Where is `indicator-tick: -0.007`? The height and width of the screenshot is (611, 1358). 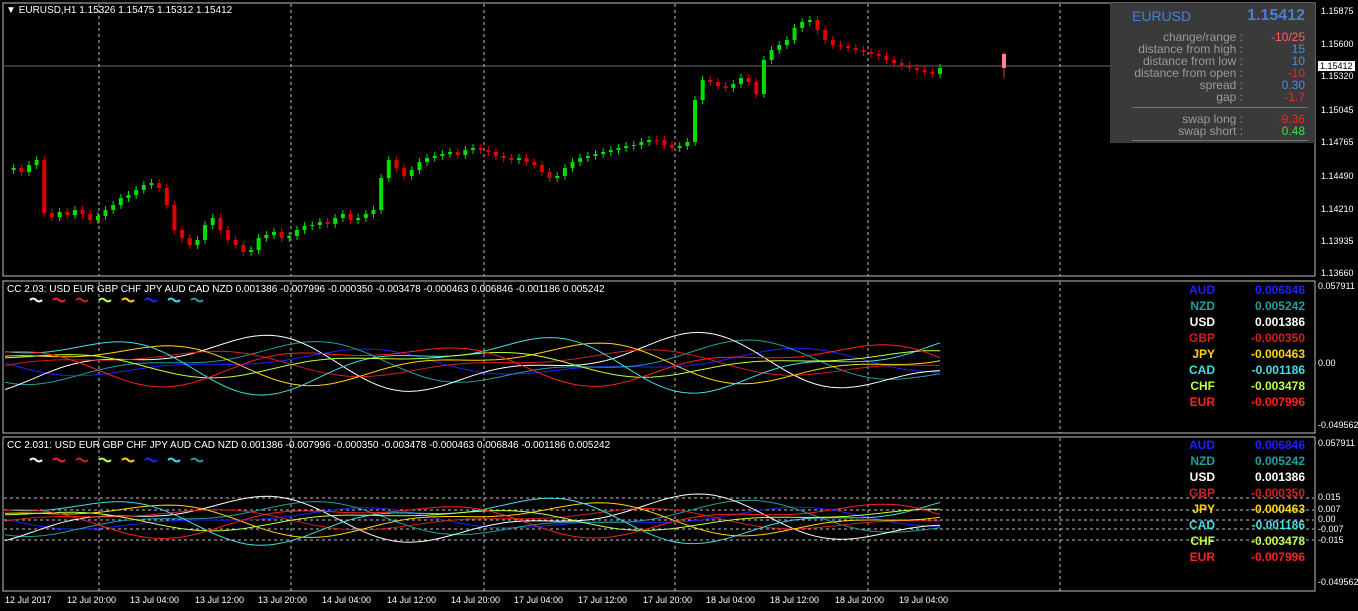 indicator-tick: -0.007 is located at coordinates (1331, 529).